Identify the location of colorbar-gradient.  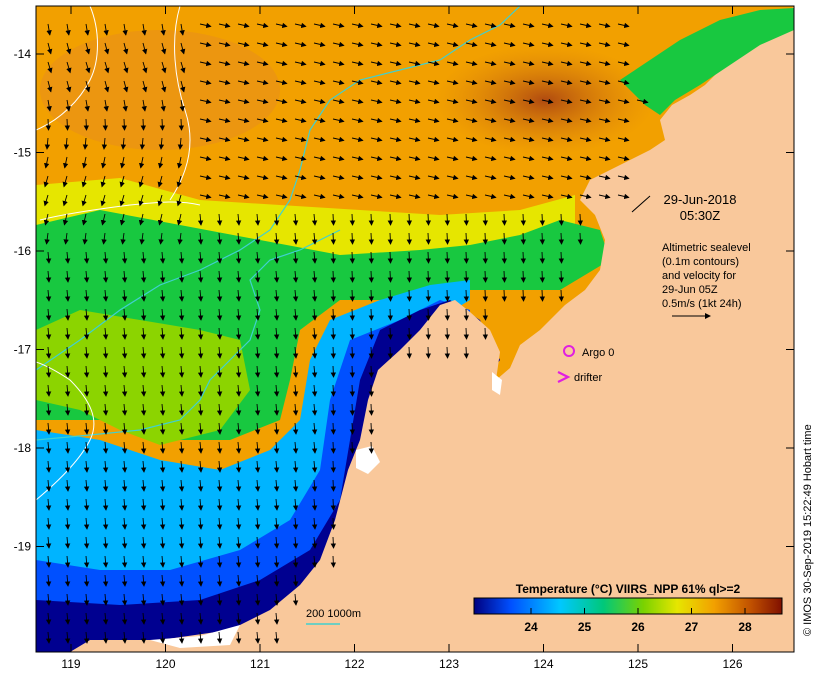
(628, 606).